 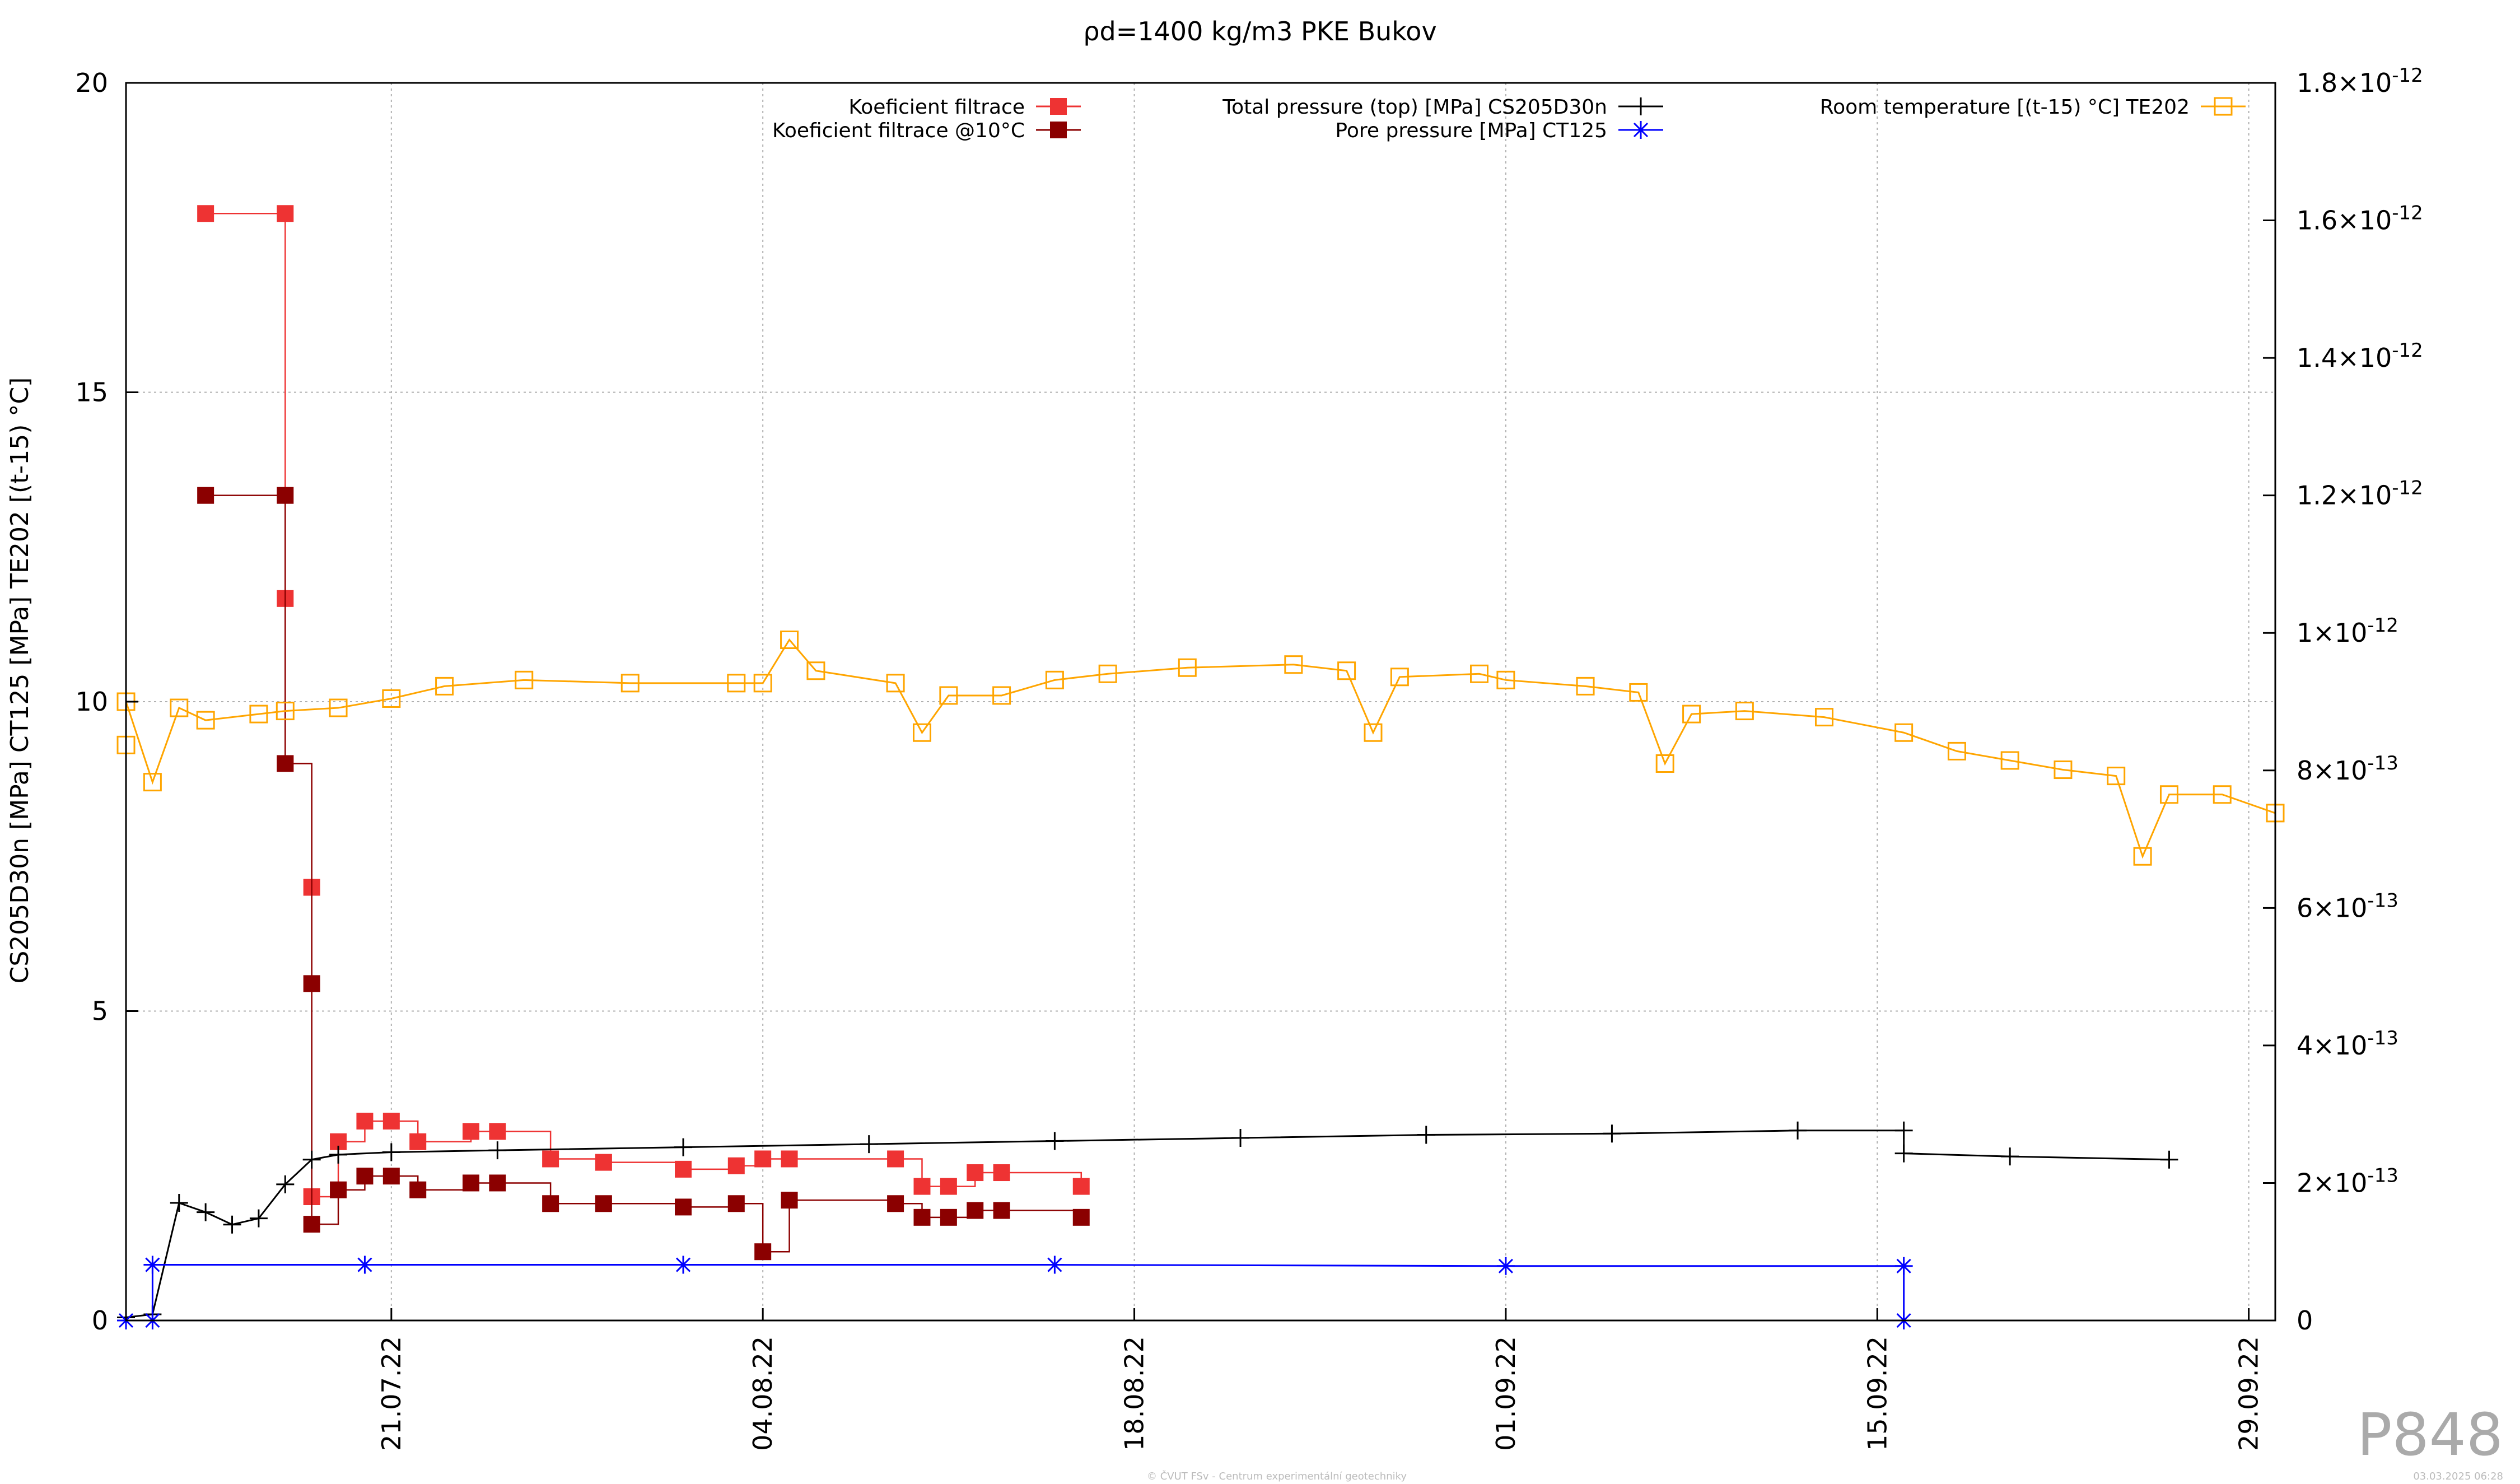 I want to click on y-tick-label: 10, so click(x=91, y=702).